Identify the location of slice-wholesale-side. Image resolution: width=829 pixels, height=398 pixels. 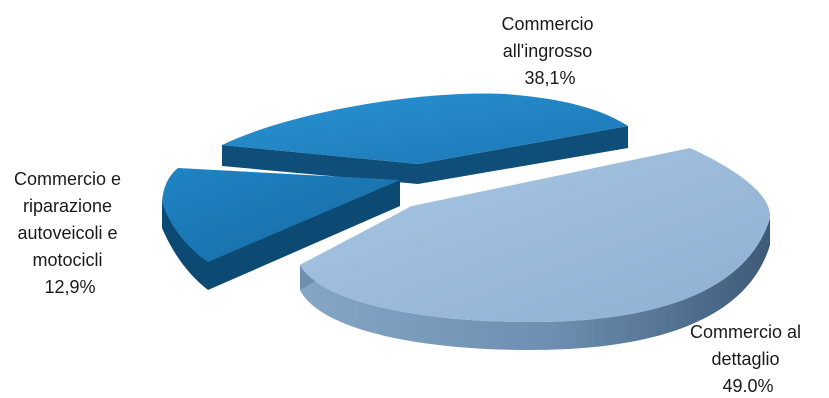
(425, 155).